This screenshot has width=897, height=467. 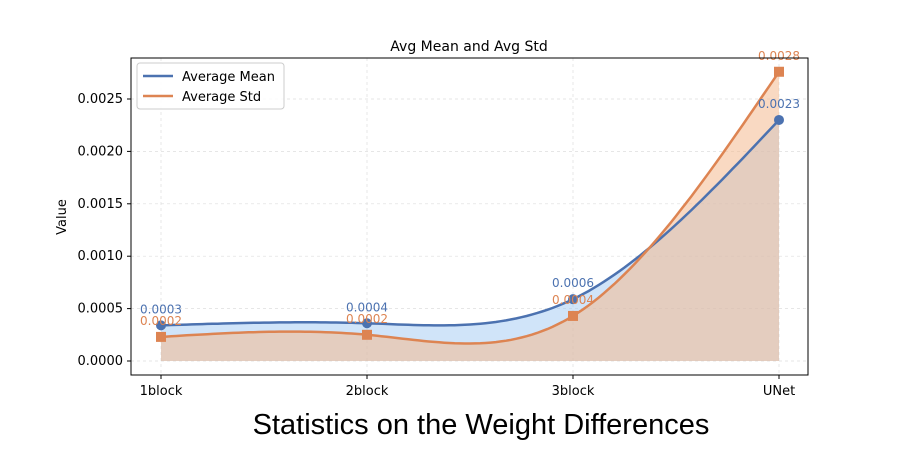 What do you see at coordinates (101, 204) in the screenshot?
I see `y-tick-label: 0.0015` at bounding box center [101, 204].